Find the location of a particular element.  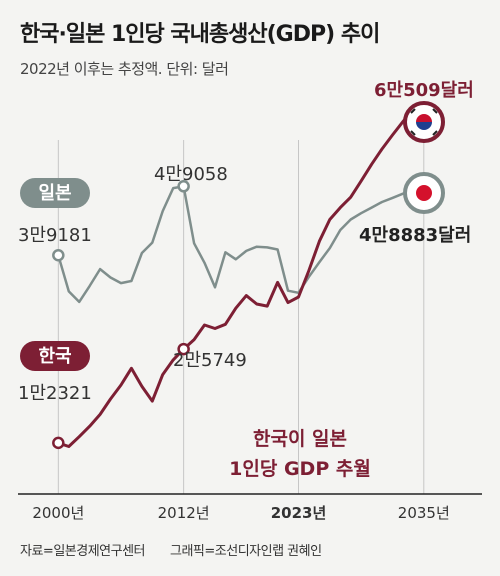

japan-marker-2012 is located at coordinates (183, 186).